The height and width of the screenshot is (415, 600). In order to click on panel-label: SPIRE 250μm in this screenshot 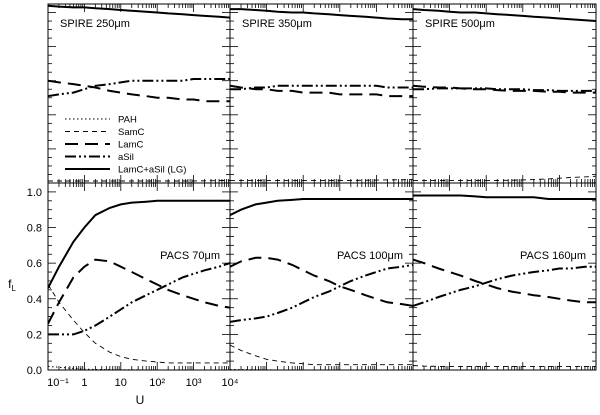, I will do `click(95, 24)`.